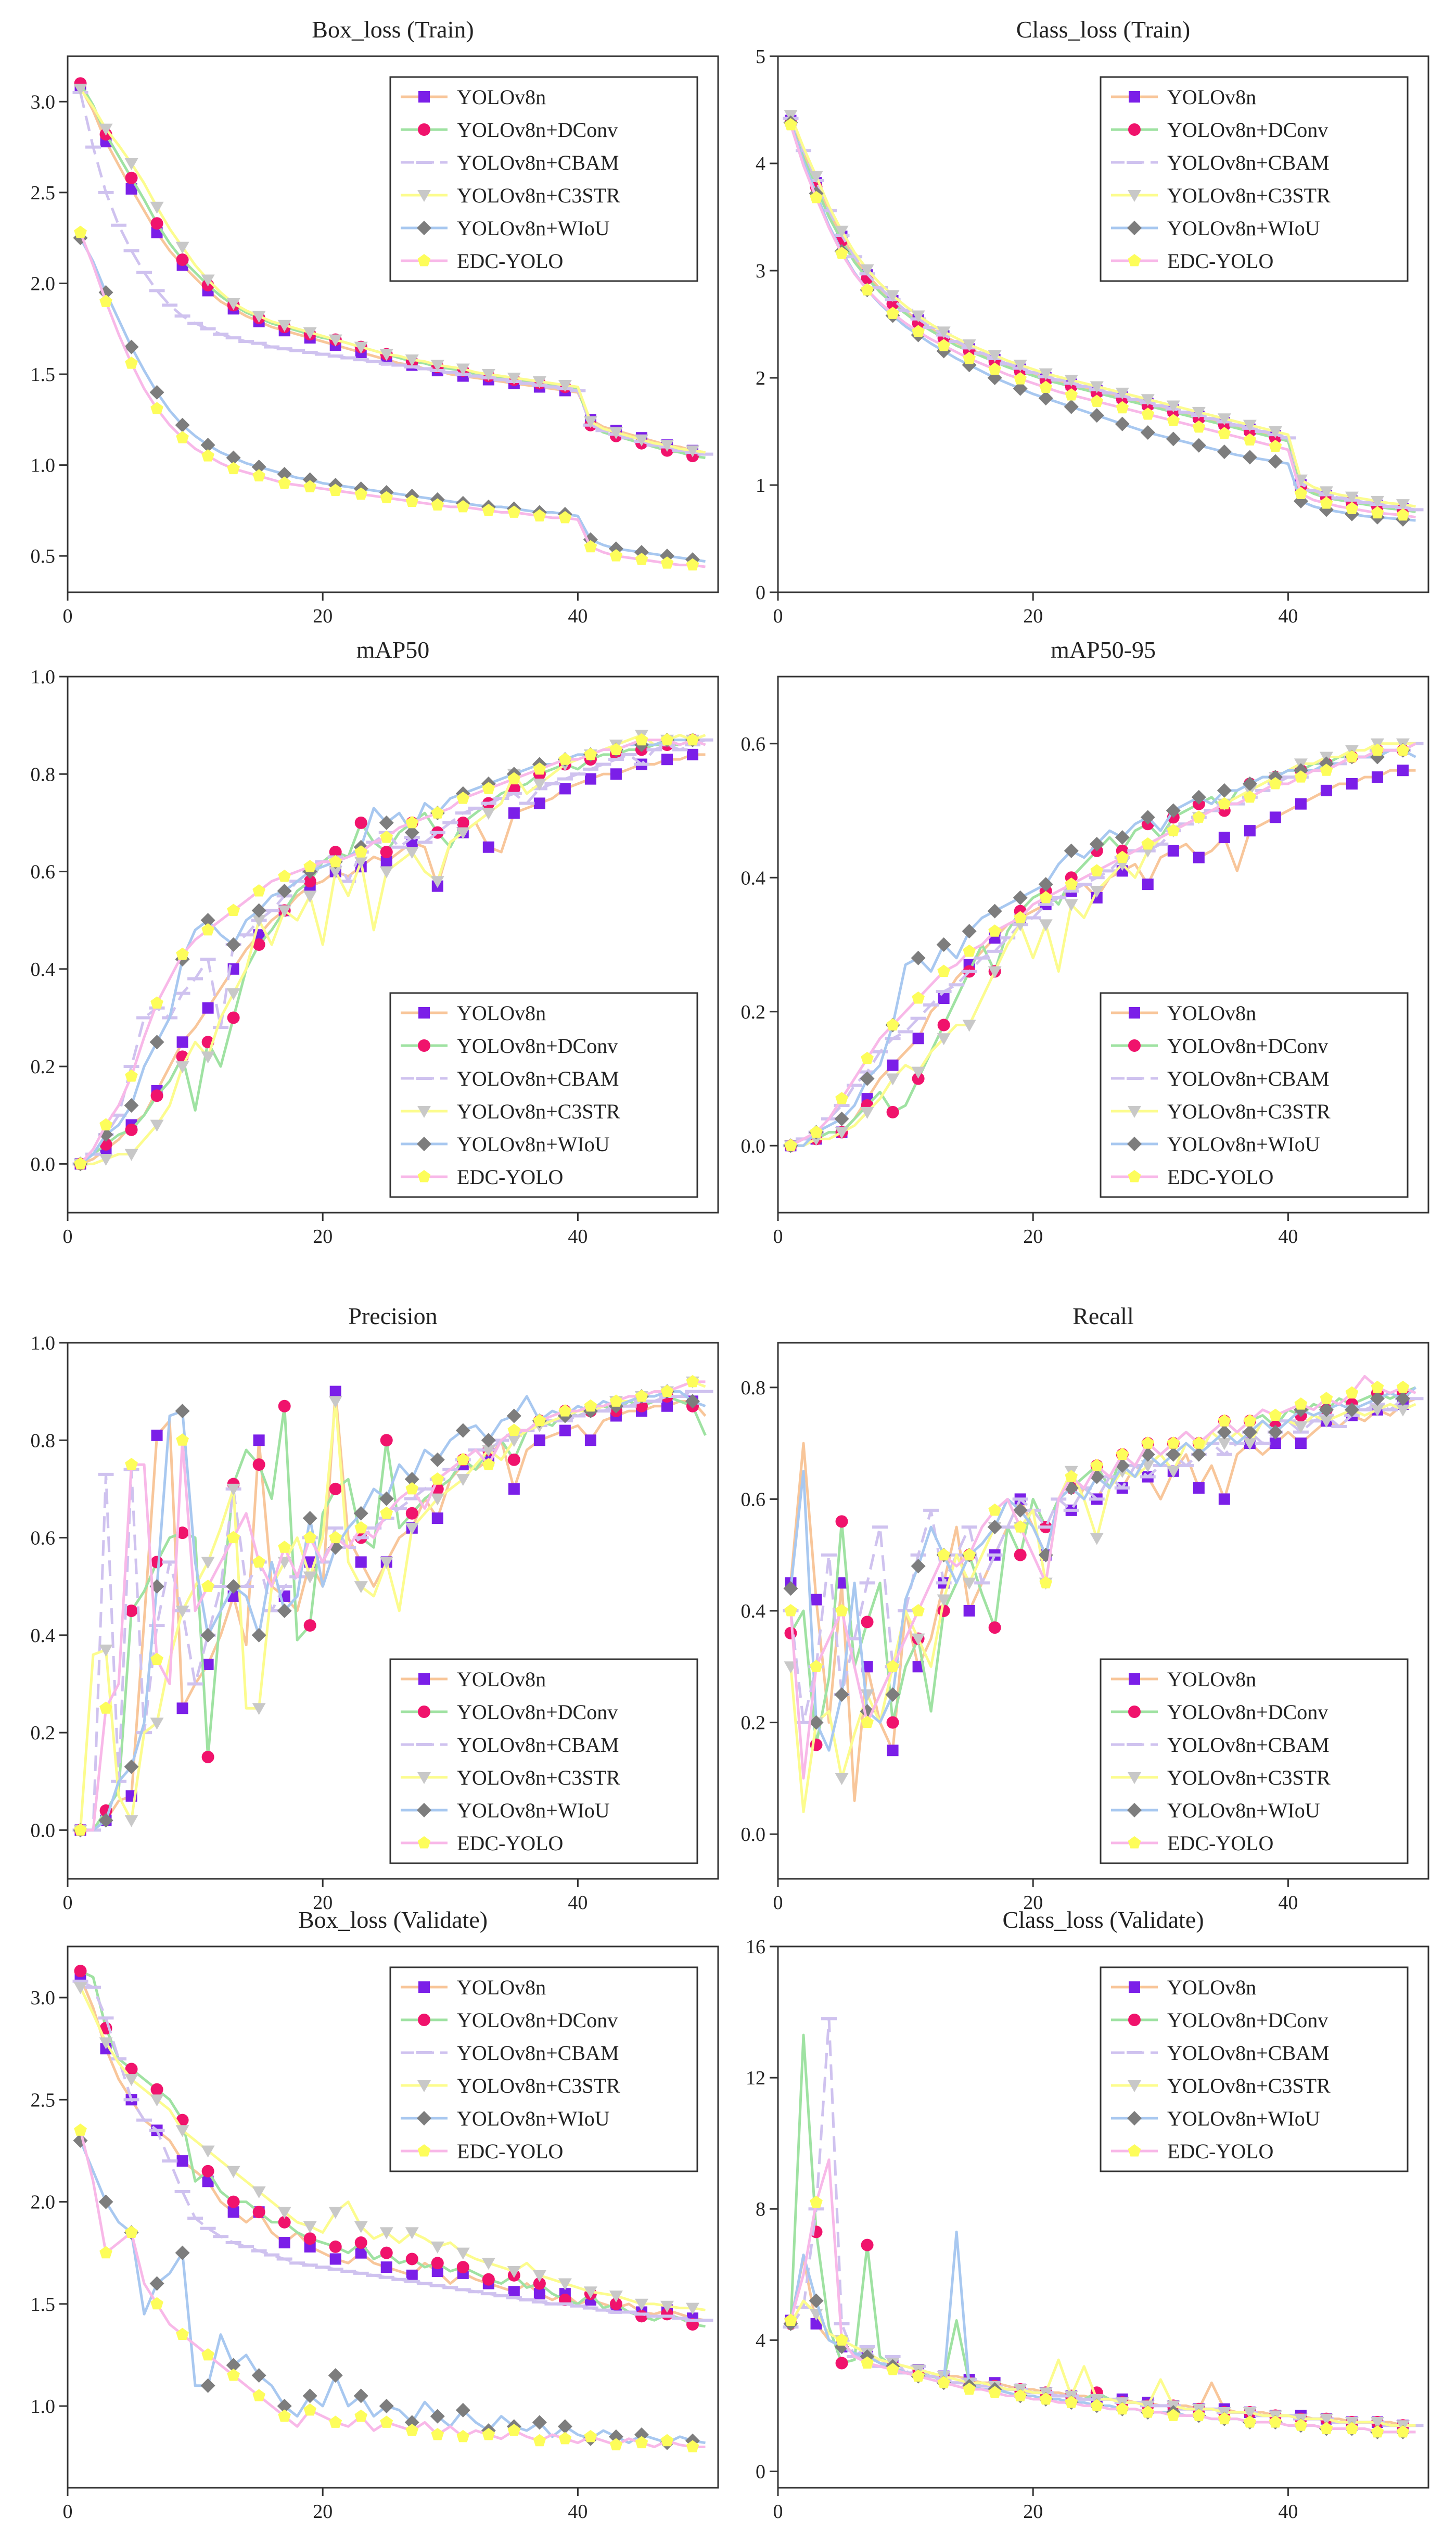  What do you see at coordinates (1100, 319) in the screenshot?
I see `series-edc-yolo` at bounding box center [1100, 319].